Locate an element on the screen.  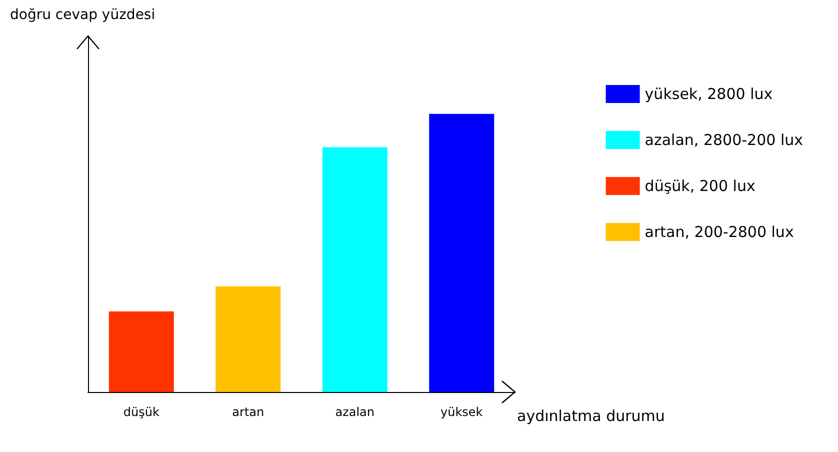
legend-label: azalan, 2800-200 lux is located at coordinates (724, 140).